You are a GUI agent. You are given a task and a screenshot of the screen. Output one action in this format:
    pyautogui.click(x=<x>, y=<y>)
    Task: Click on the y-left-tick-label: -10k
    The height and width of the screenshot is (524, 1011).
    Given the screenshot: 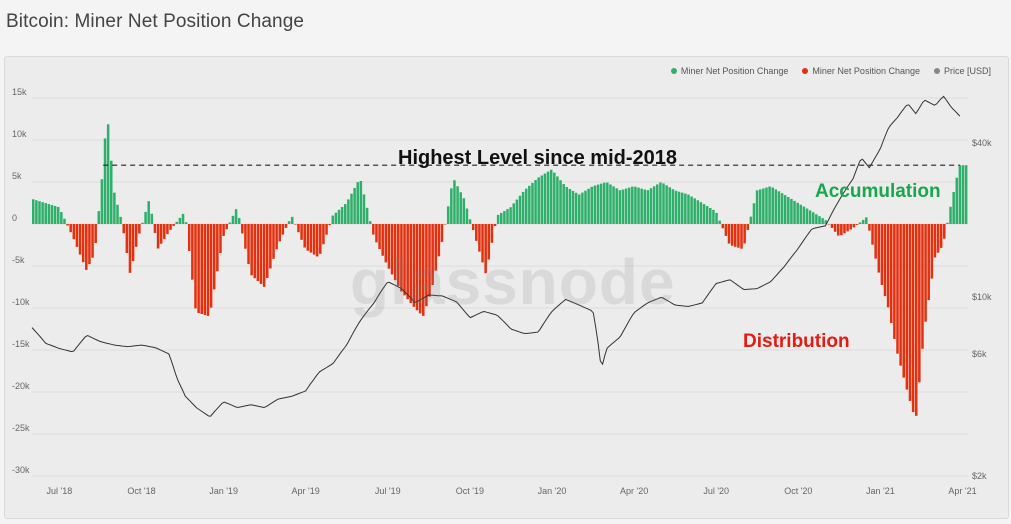 What is the action you would take?
    pyautogui.click(x=21, y=302)
    